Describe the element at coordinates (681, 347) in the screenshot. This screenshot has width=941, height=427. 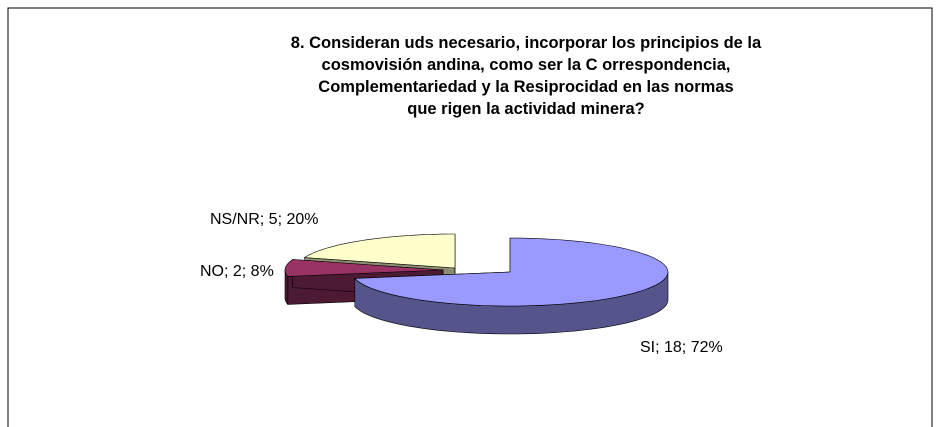
I see `data-label: SI; 18; 72%` at that location.